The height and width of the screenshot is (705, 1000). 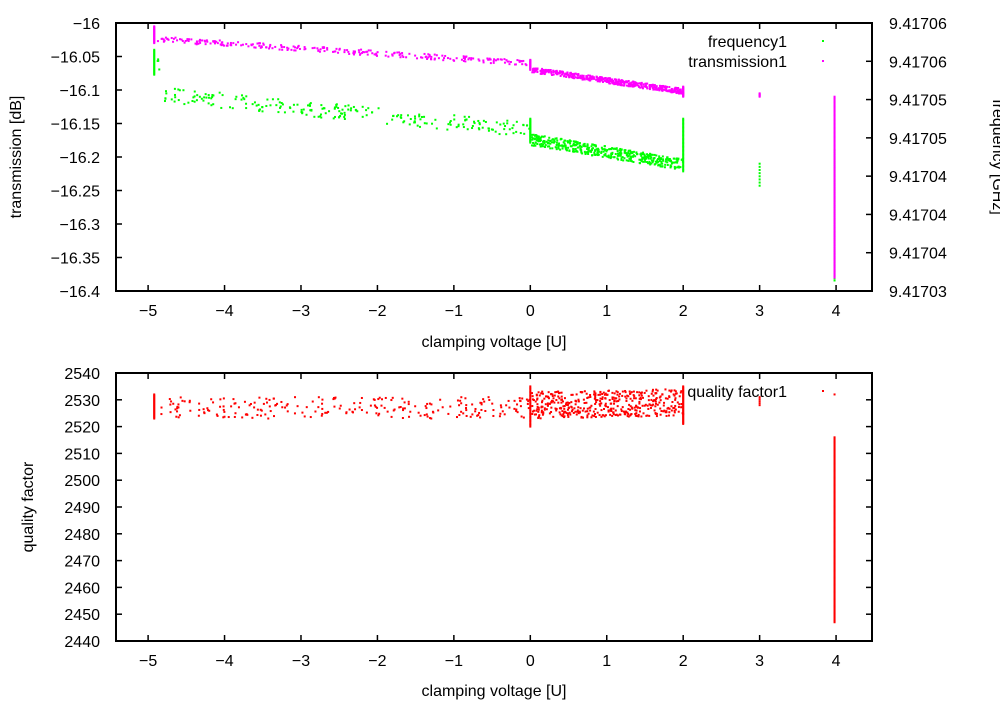 I want to click on y2-tick-label: 9.41703, so click(x=918, y=292).